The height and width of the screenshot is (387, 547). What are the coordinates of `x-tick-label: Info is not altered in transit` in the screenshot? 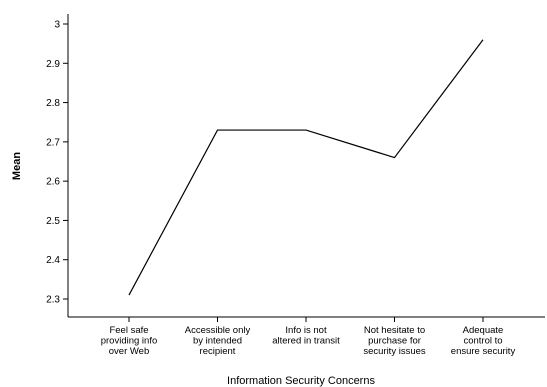 It's located at (306, 336).